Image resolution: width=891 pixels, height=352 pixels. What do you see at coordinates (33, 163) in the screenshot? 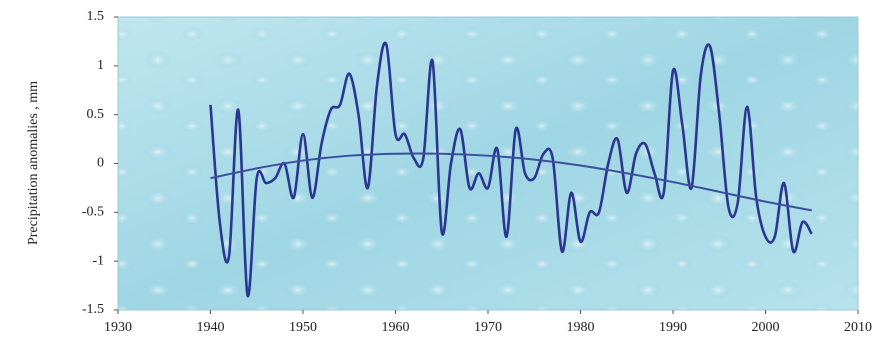
I see `y-axis-label: Precipitation anomalies , mm` at bounding box center [33, 163].